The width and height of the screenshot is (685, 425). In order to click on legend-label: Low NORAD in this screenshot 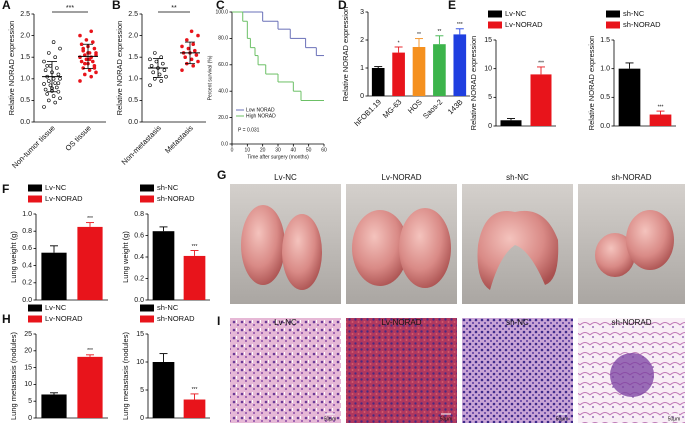, I will do `click(260, 110)`.